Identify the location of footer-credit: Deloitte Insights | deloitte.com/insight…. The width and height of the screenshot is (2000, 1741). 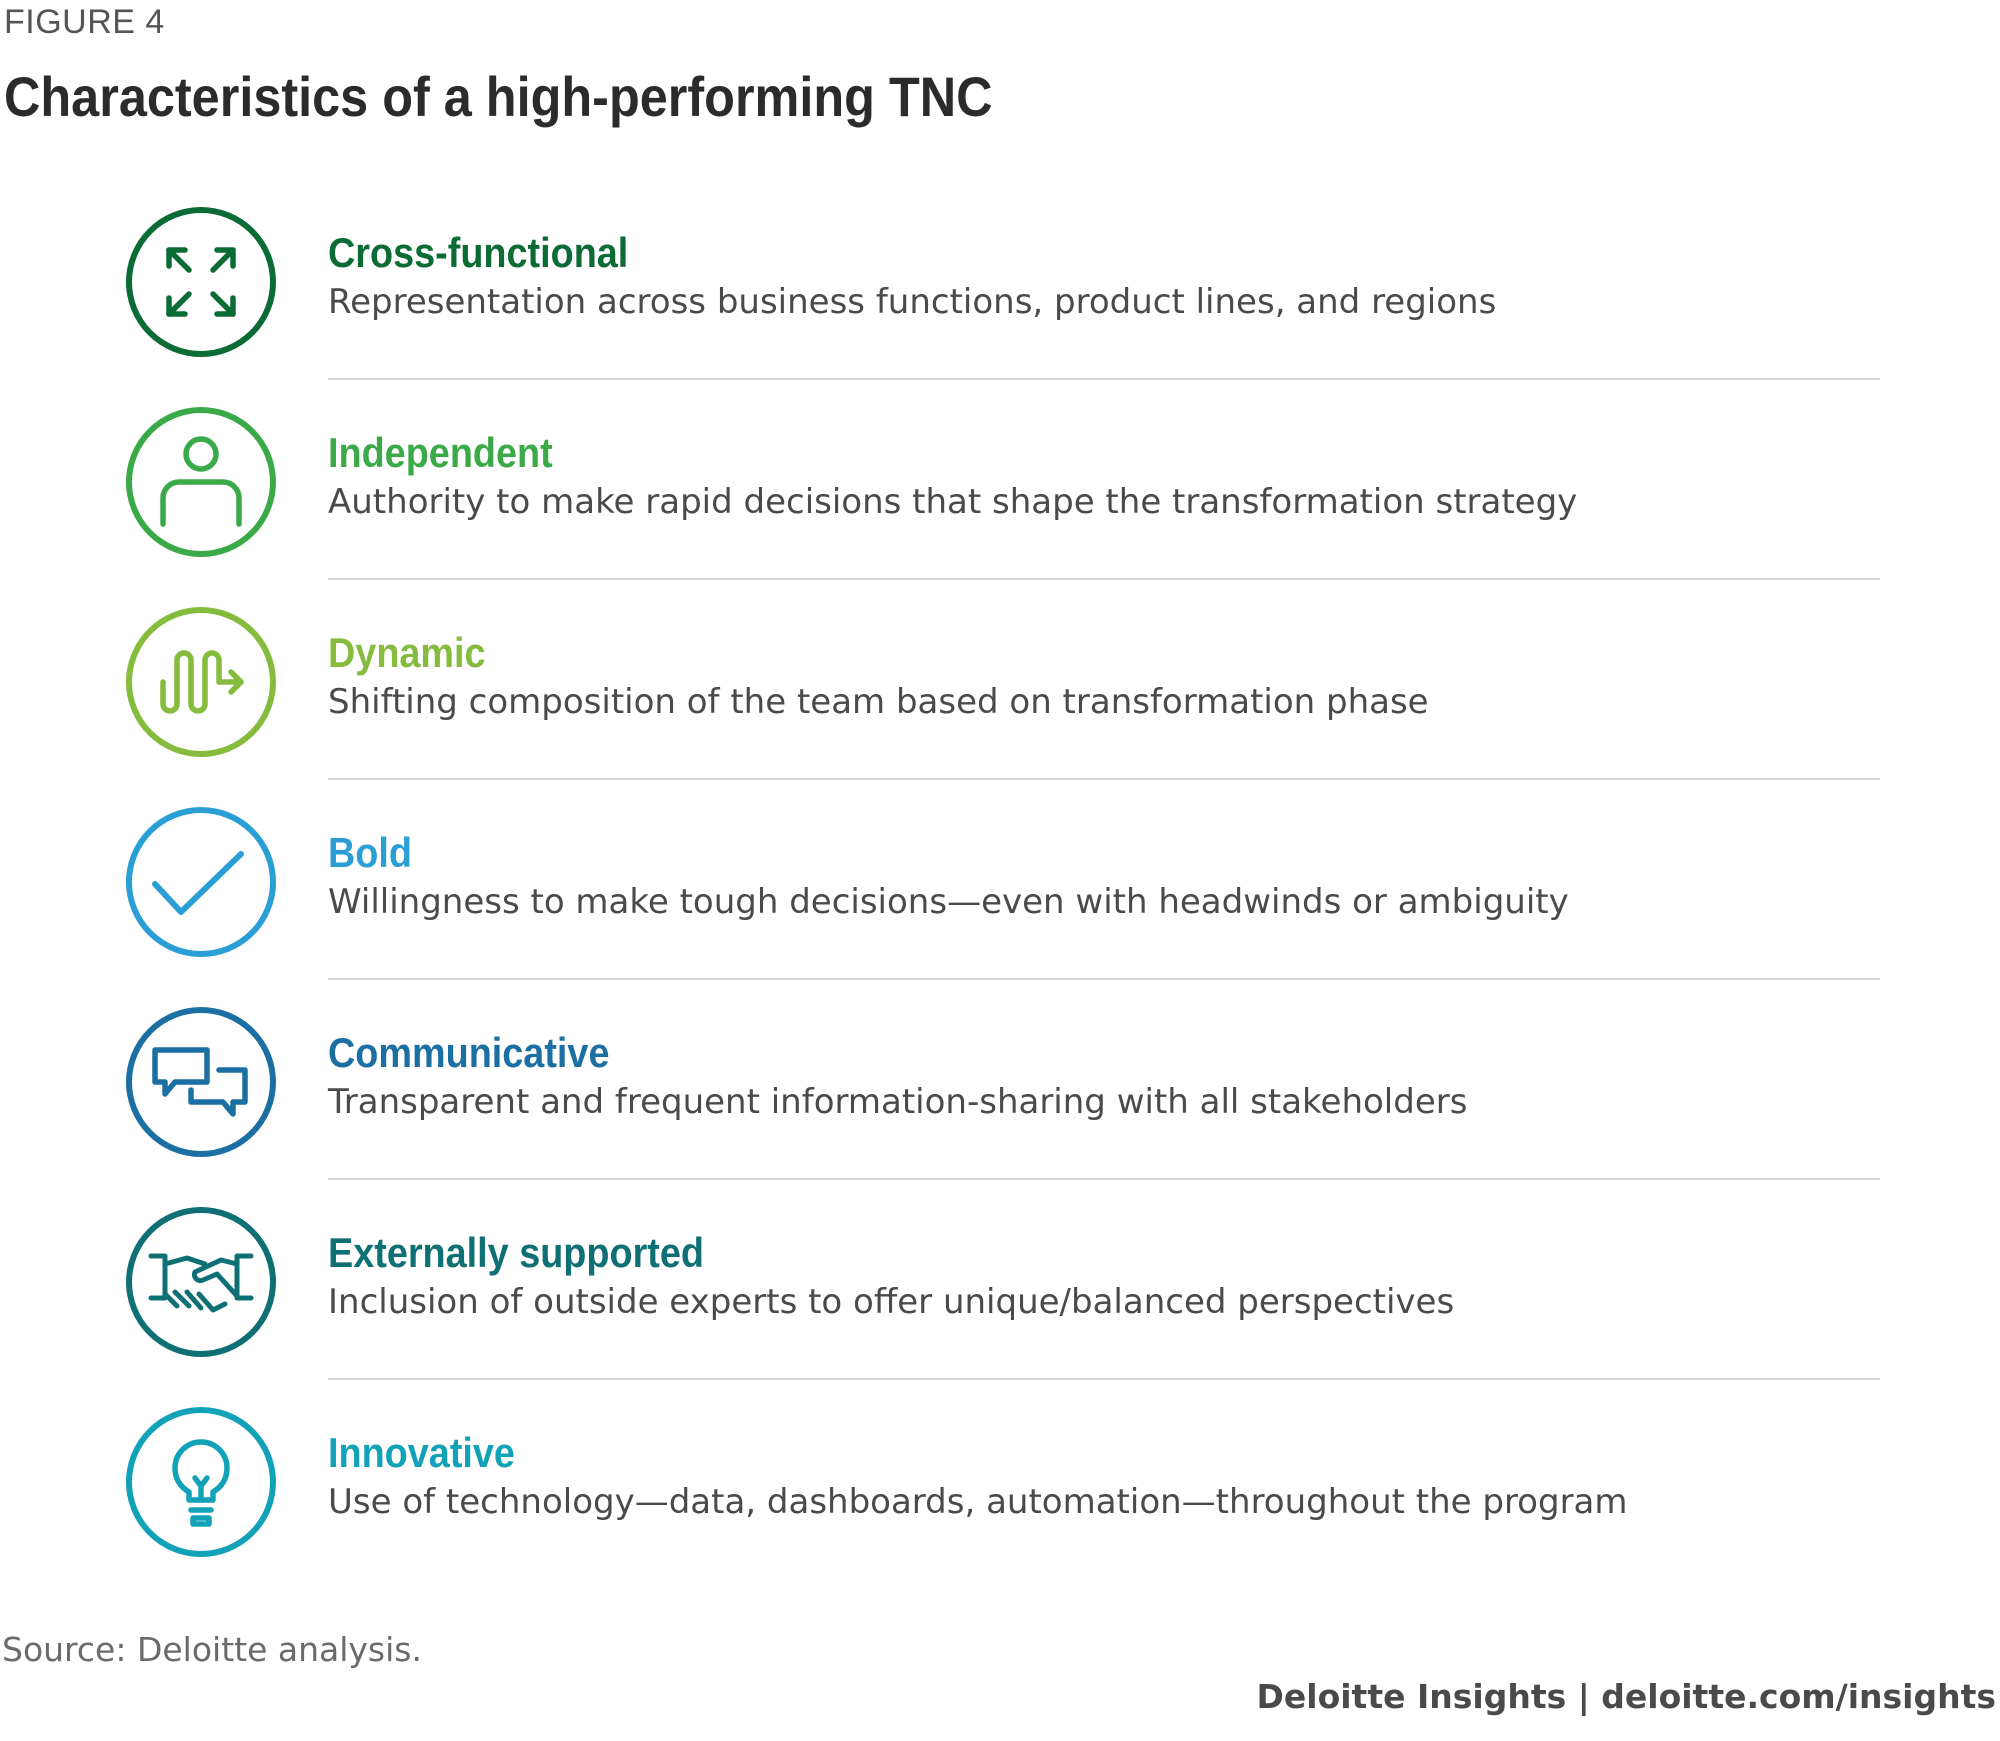
(1626, 1696).